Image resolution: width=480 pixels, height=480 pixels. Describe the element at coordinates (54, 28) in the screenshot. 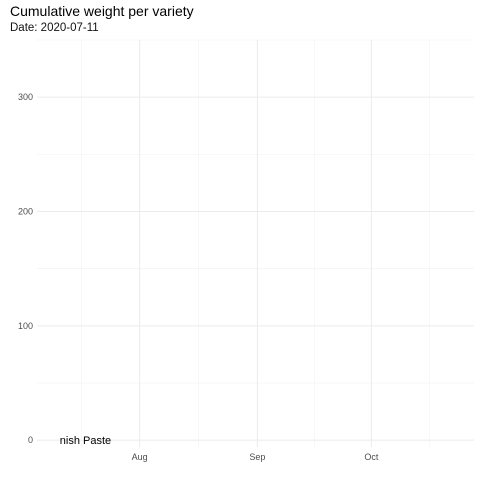

I see `chart-subtitle: Date: 2020-07-11` at that location.